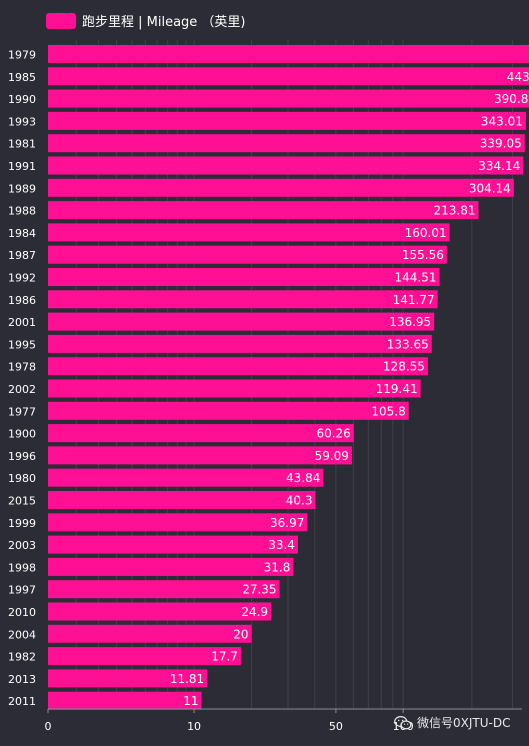 The width and height of the screenshot is (529, 746). What do you see at coordinates (187, 679) in the screenshot?
I see `bar-value-label: 11.81` at bounding box center [187, 679].